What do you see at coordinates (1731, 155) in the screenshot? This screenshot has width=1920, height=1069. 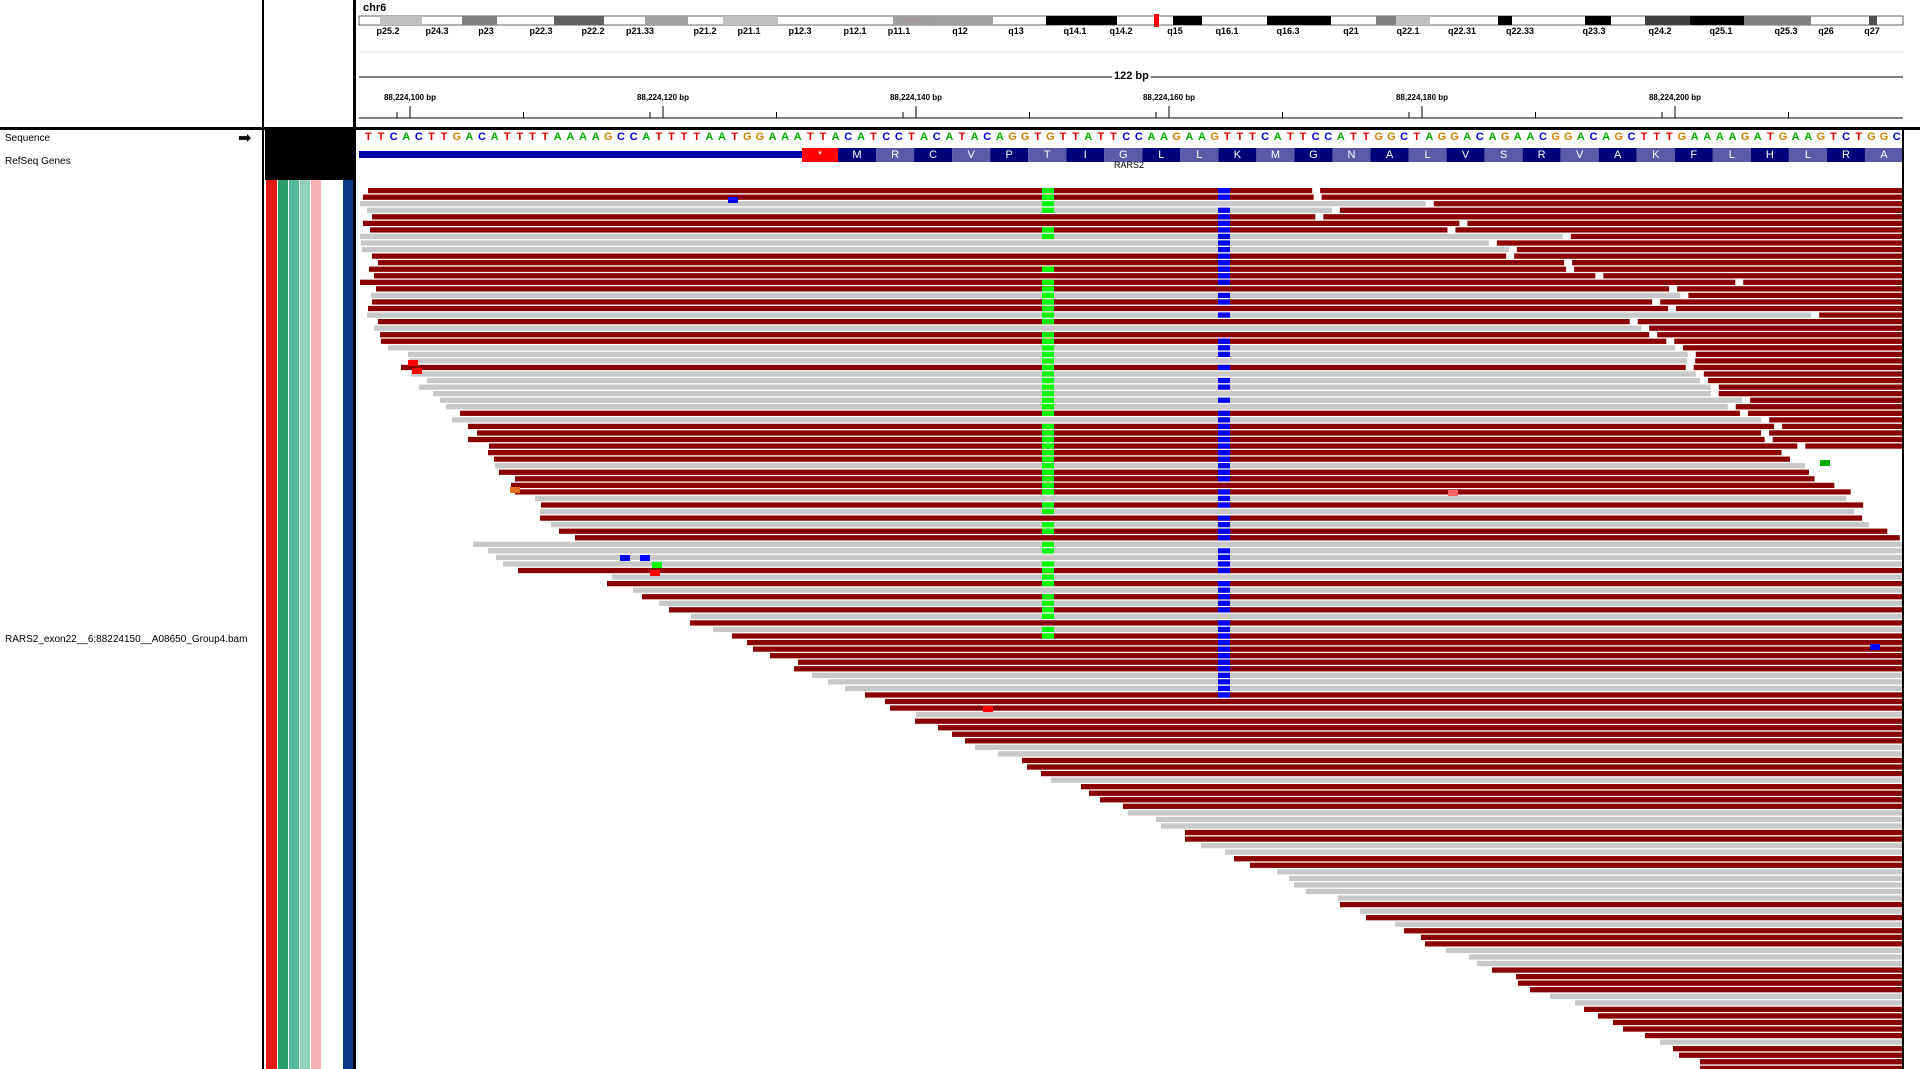 I see `amino-acid: L` at bounding box center [1731, 155].